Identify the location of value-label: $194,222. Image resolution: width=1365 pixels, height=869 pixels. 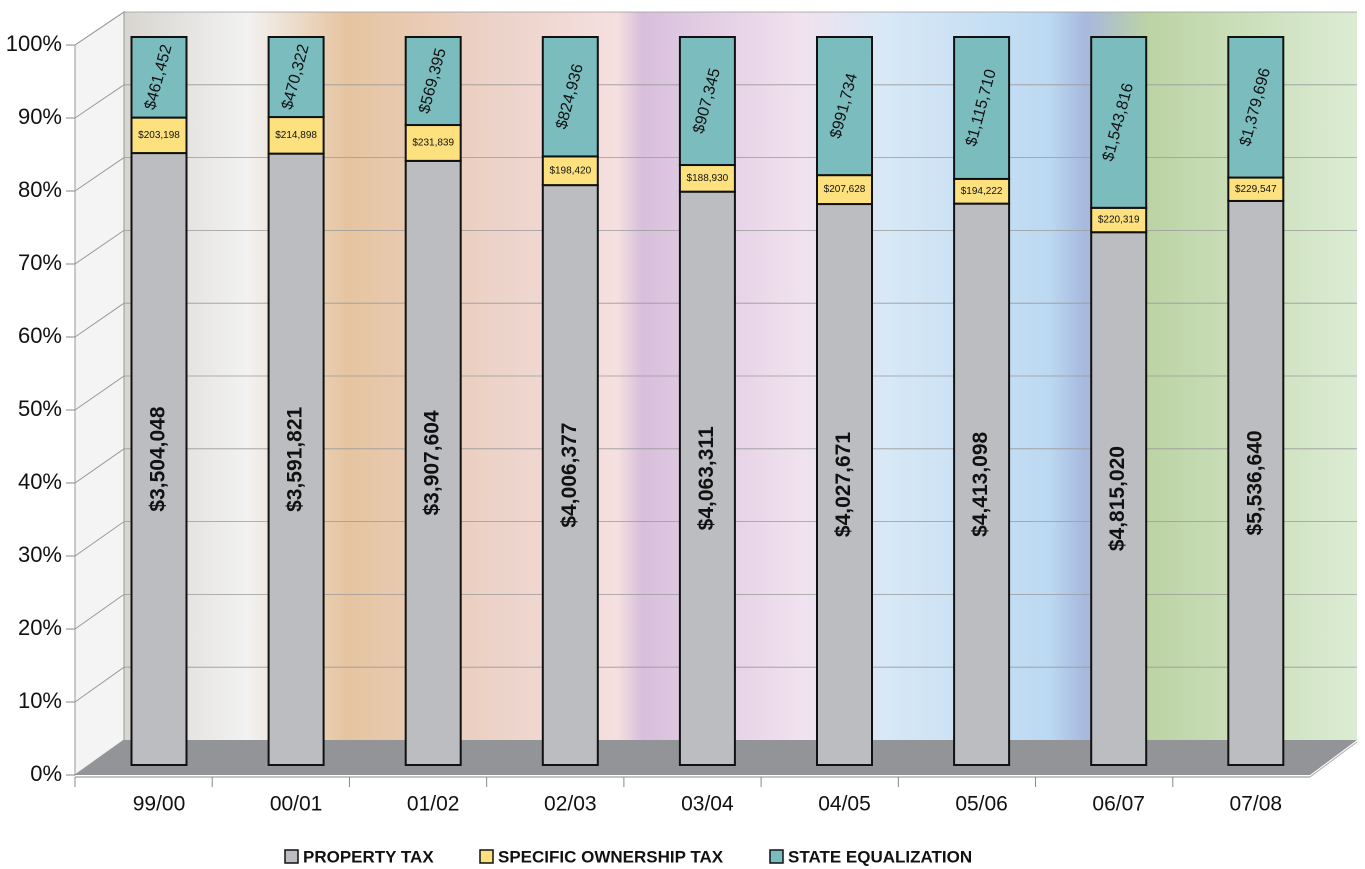
(982, 191).